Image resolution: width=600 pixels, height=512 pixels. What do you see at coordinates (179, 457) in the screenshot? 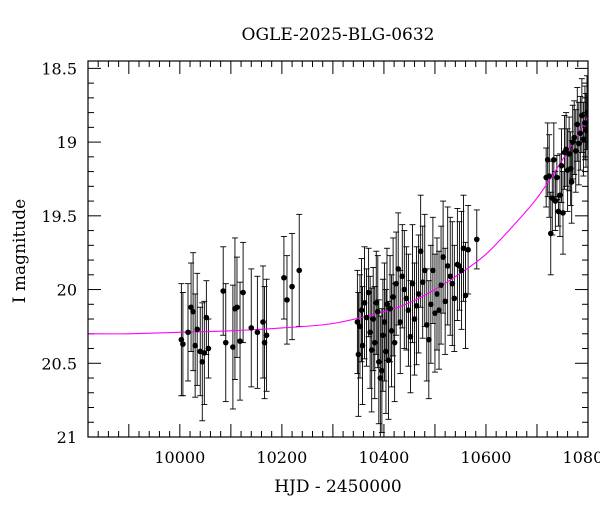
I see `x-tick-label: 10000` at bounding box center [179, 457].